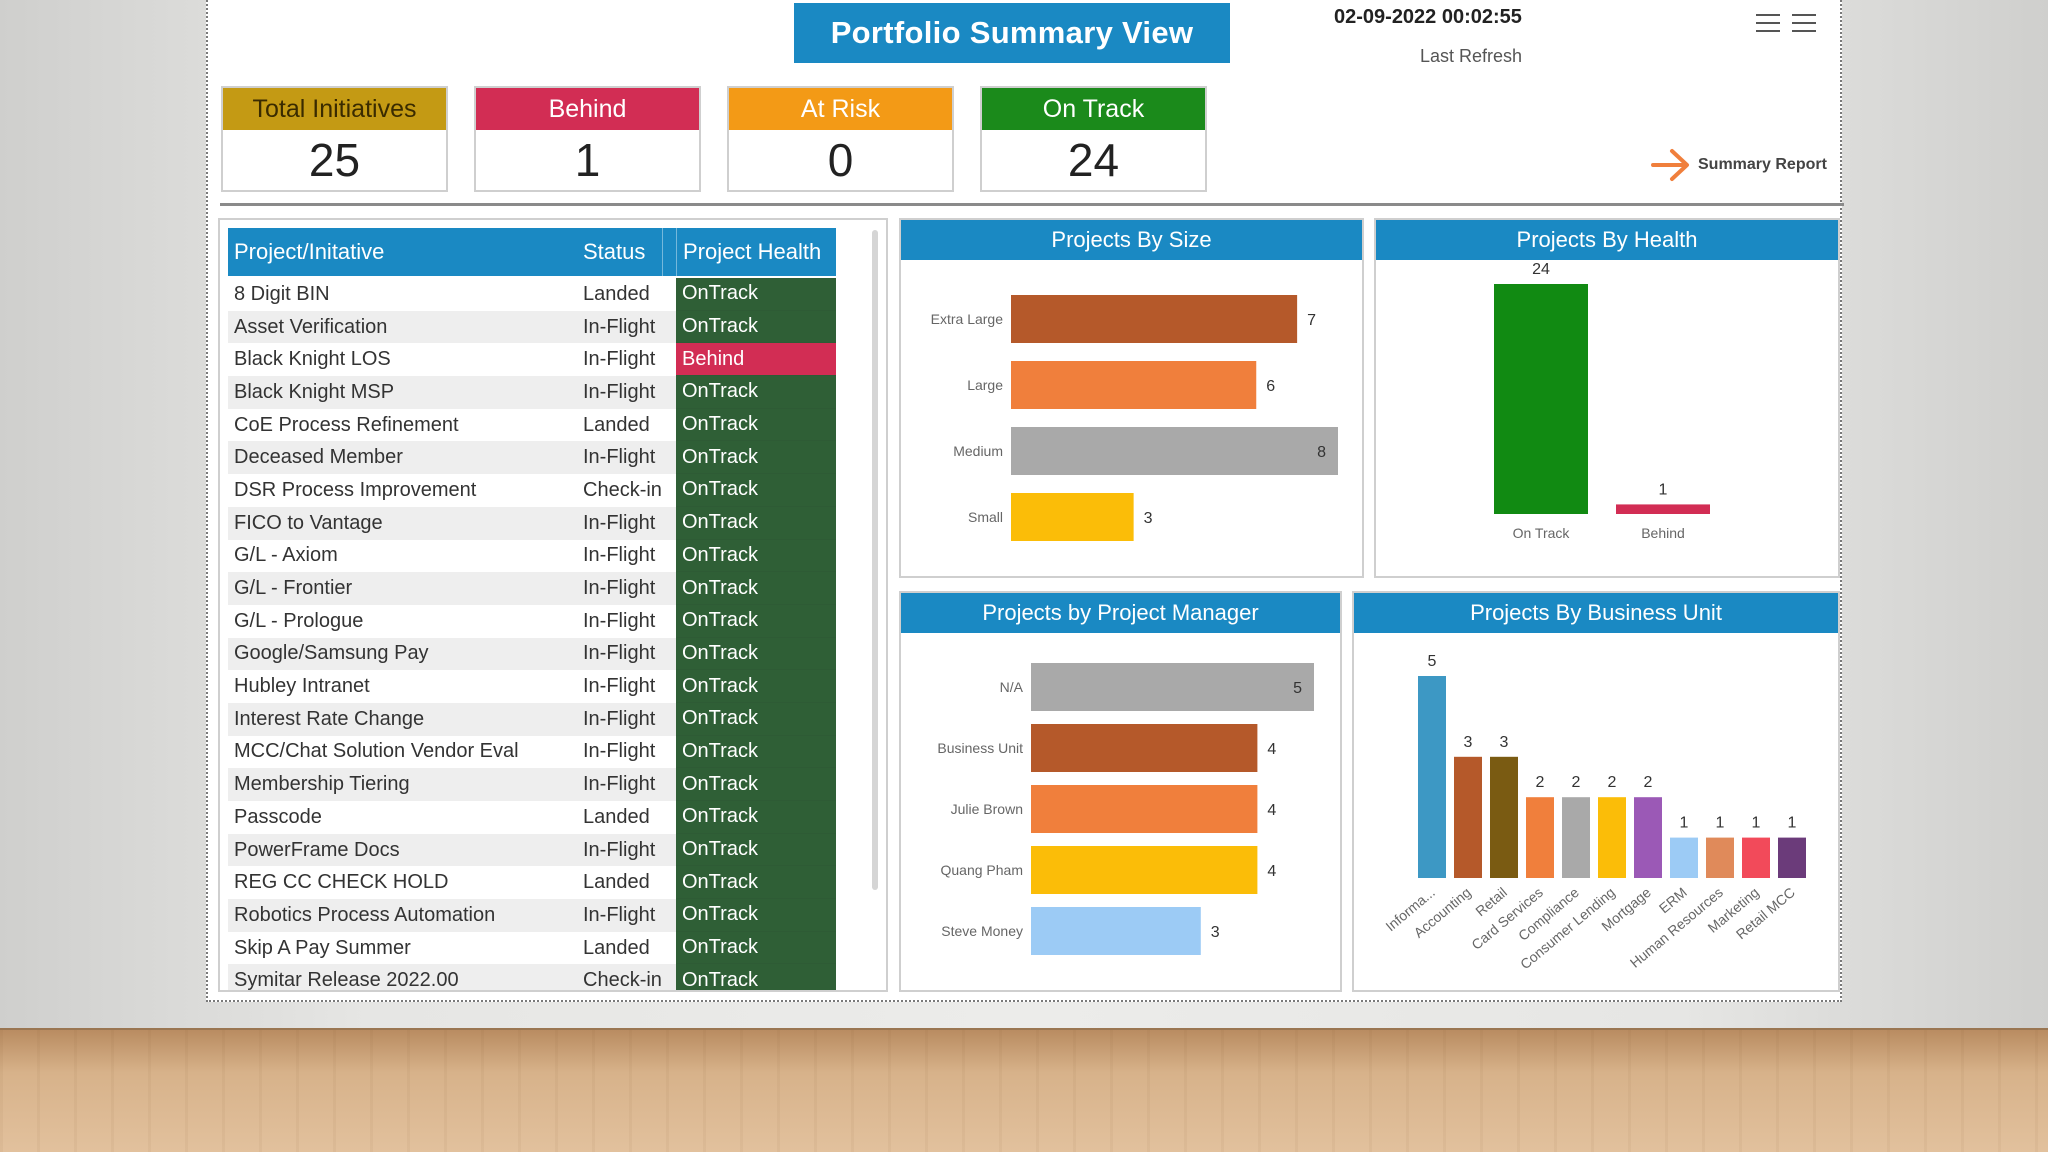 This screenshot has height=1152, width=2048. Describe the element at coordinates (532, 621) in the screenshot. I see `table-row: G/L - Prologue In-Flight OnTrack` at that location.